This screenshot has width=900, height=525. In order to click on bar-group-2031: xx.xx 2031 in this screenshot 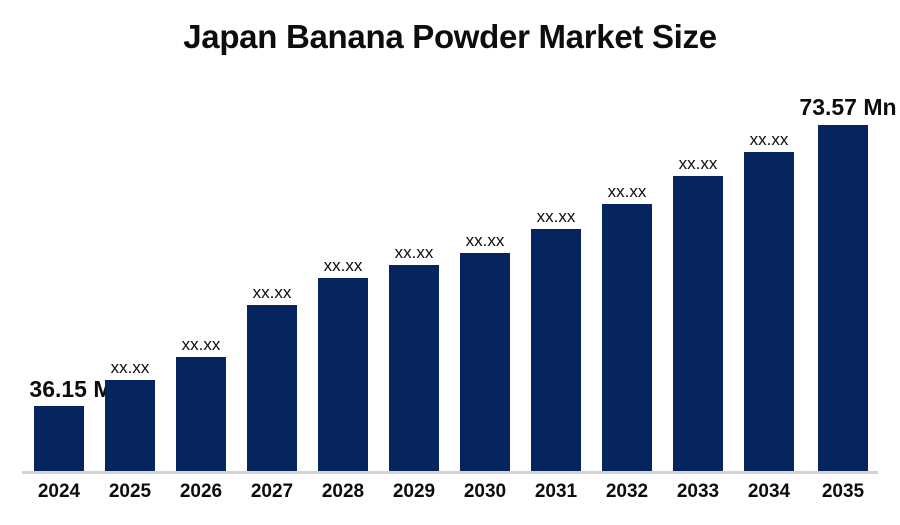, I will do `click(556, 262)`.